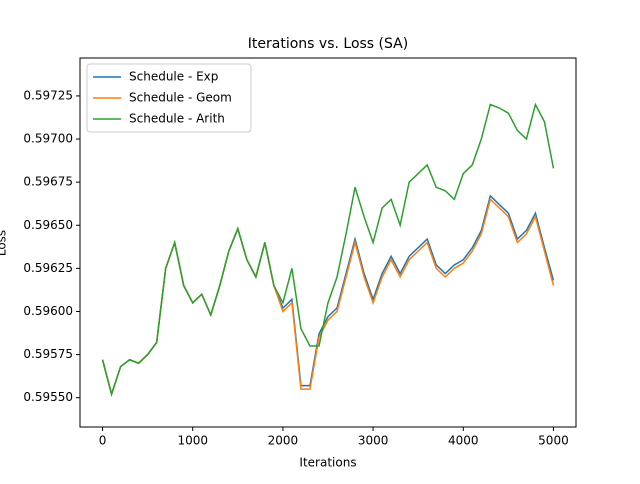  What do you see at coordinates (553, 441) in the screenshot?
I see `x-tick-label: 5000` at bounding box center [553, 441].